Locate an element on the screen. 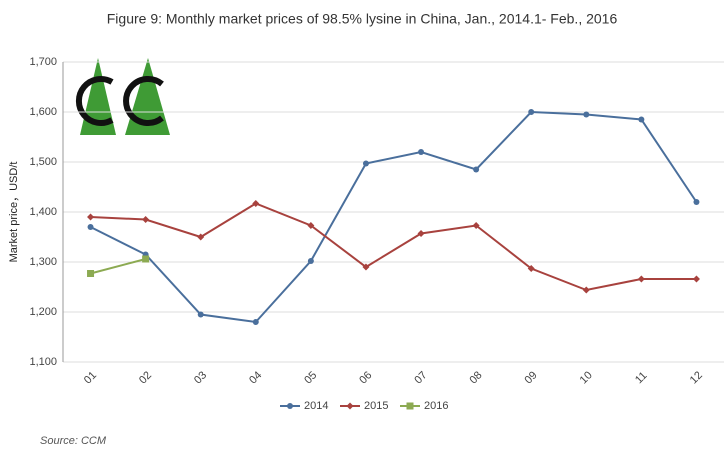 The width and height of the screenshot is (725, 460). x-tick-label: 09 is located at coordinates (531, 377).